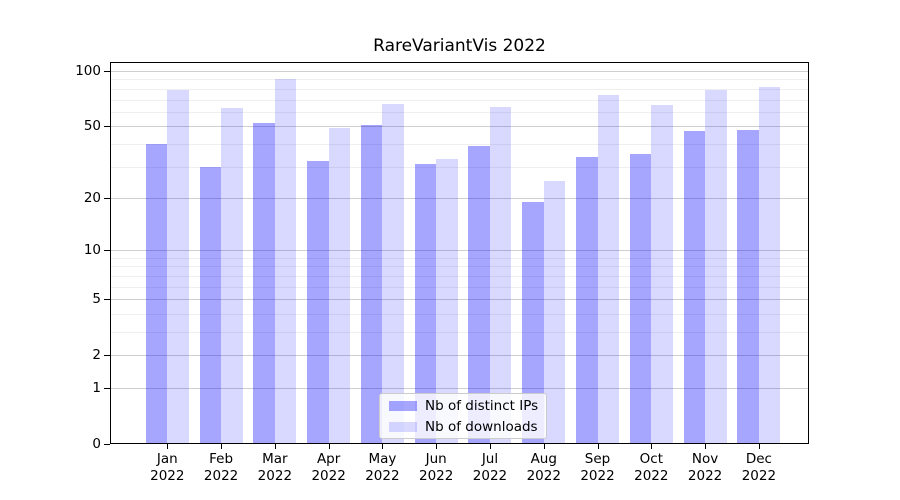 The height and width of the screenshot is (500, 900). Describe the element at coordinates (371, 284) in the screenshot. I see `bar-may-distinct-ips` at that location.